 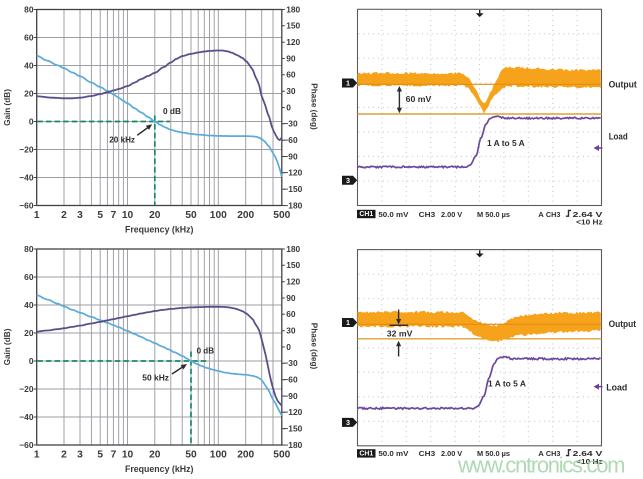 What do you see at coordinates (419, 99) in the screenshot?
I see `svg-text: 60 mV` at bounding box center [419, 99].